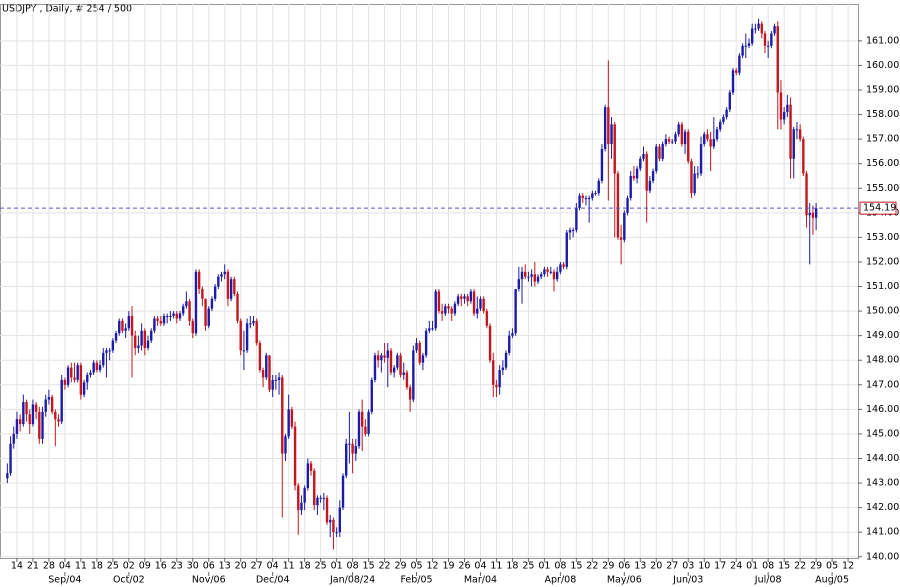  Describe the element at coordinates (882, 458) in the screenshot. I see `y-tick-label: 144.00` at that location.